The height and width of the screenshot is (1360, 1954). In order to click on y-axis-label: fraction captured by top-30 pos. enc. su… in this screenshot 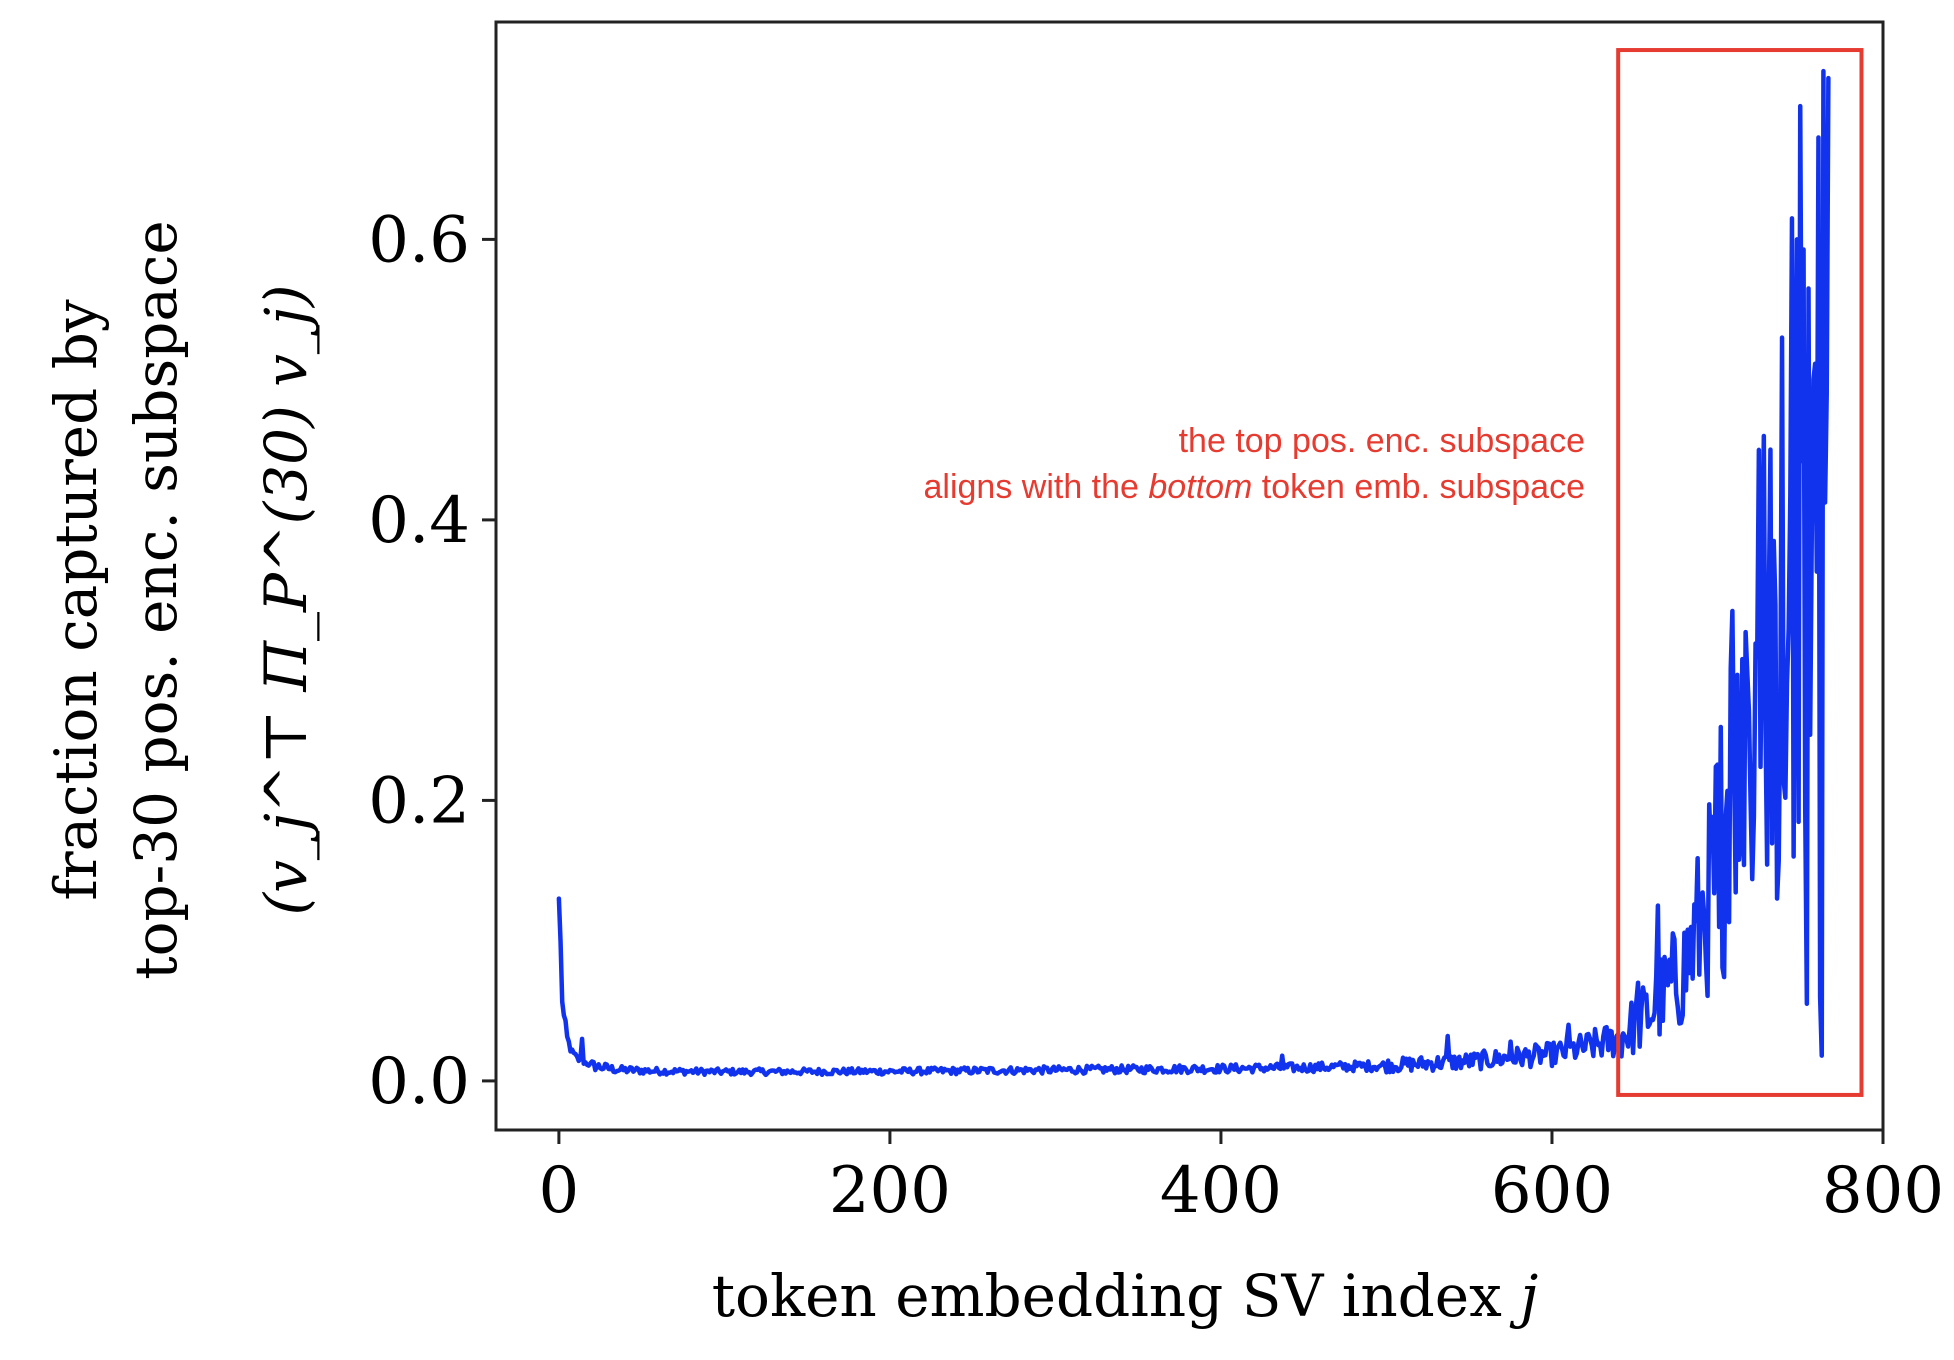, I will do `click(181, 599)`.